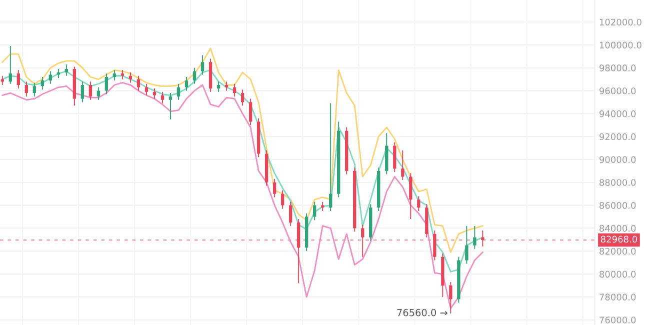 The height and width of the screenshot is (325, 650). Describe the element at coordinates (618, 251) in the screenshot. I see `y-tick-label: 82000.0` at that location.